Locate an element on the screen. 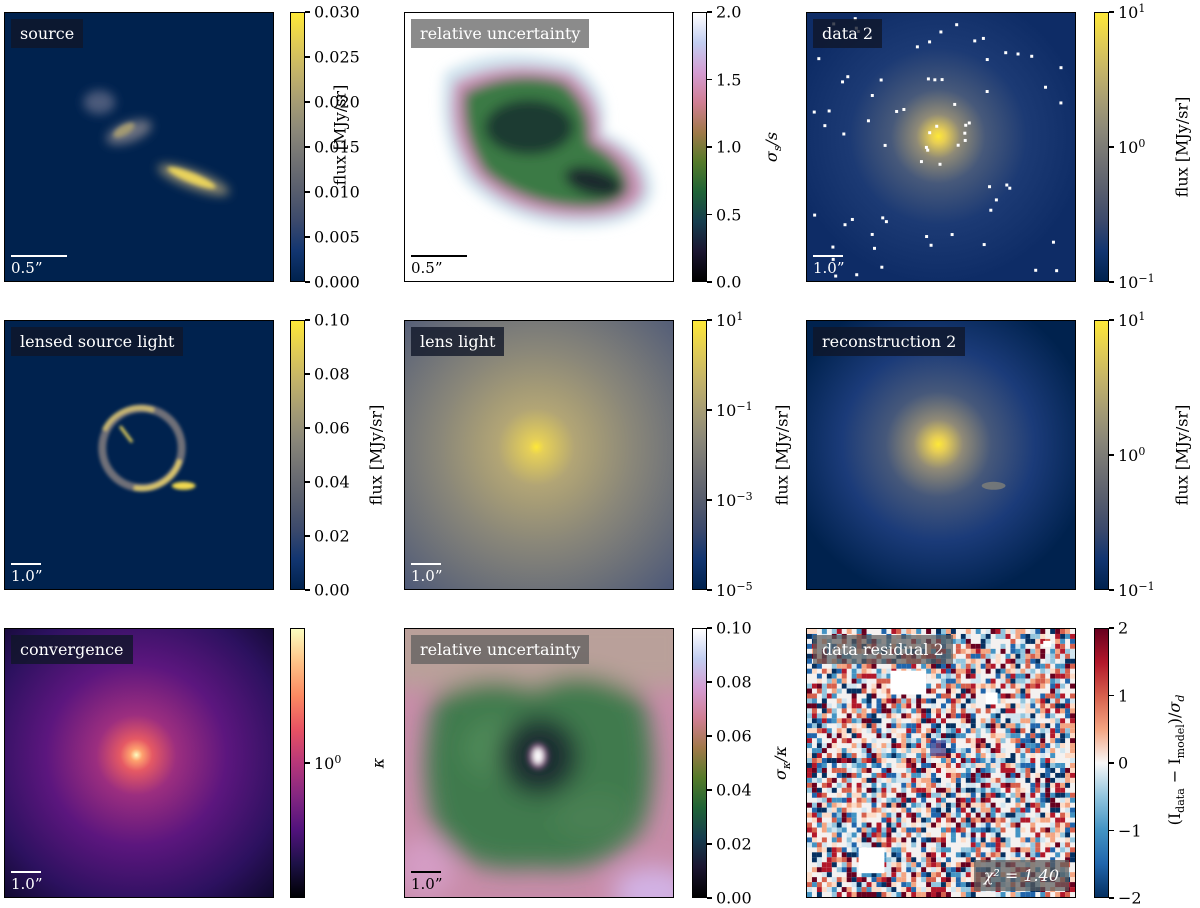 This screenshot has width=1200, height=908. masked-pixels is located at coordinates (937, 147).